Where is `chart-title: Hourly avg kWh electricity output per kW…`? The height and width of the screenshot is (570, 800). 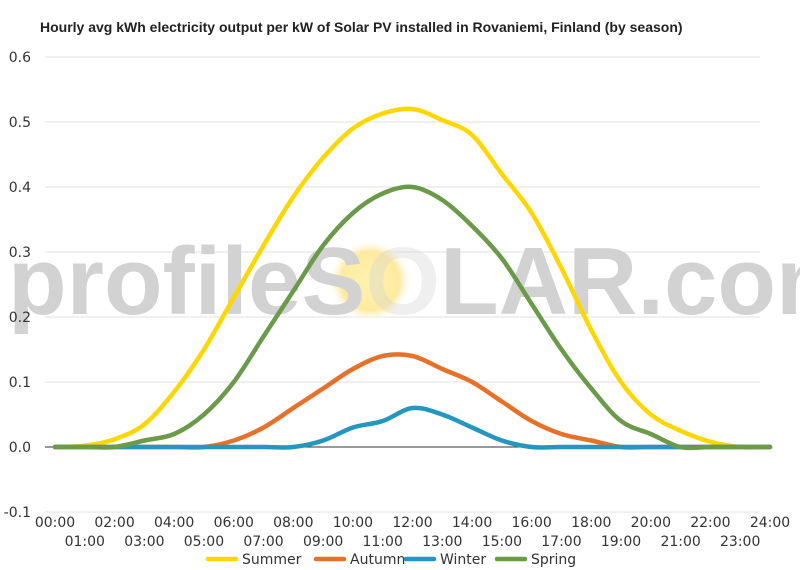 chart-title: Hourly avg kWh electricity output per kW… is located at coordinates (361, 27).